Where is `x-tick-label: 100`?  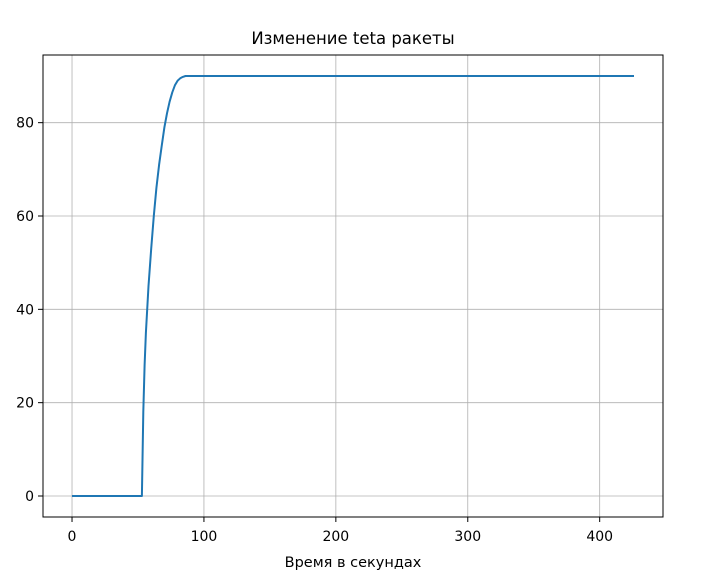
x-tick-label: 100 is located at coordinates (204, 537).